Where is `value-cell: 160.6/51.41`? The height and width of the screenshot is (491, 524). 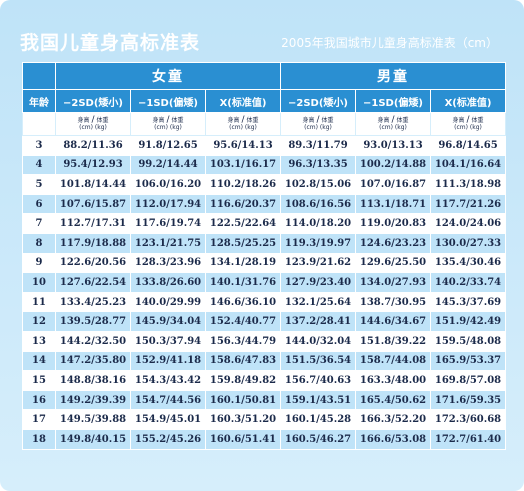 value-cell: 160.6/51.41 is located at coordinates (243, 439).